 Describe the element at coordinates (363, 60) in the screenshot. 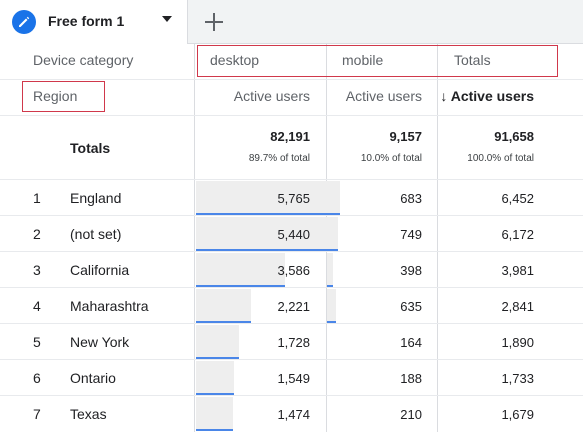

I see `column-mobile: mobile` at that location.